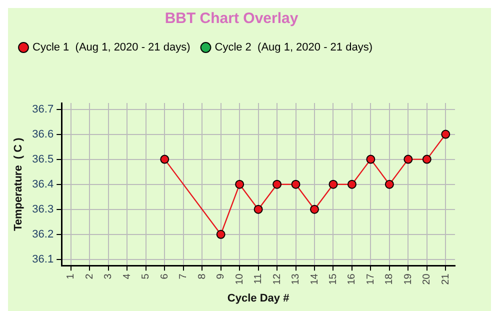 The height and width of the screenshot is (311, 503). I want to click on y-tick-label: 36.5, so click(43, 159).